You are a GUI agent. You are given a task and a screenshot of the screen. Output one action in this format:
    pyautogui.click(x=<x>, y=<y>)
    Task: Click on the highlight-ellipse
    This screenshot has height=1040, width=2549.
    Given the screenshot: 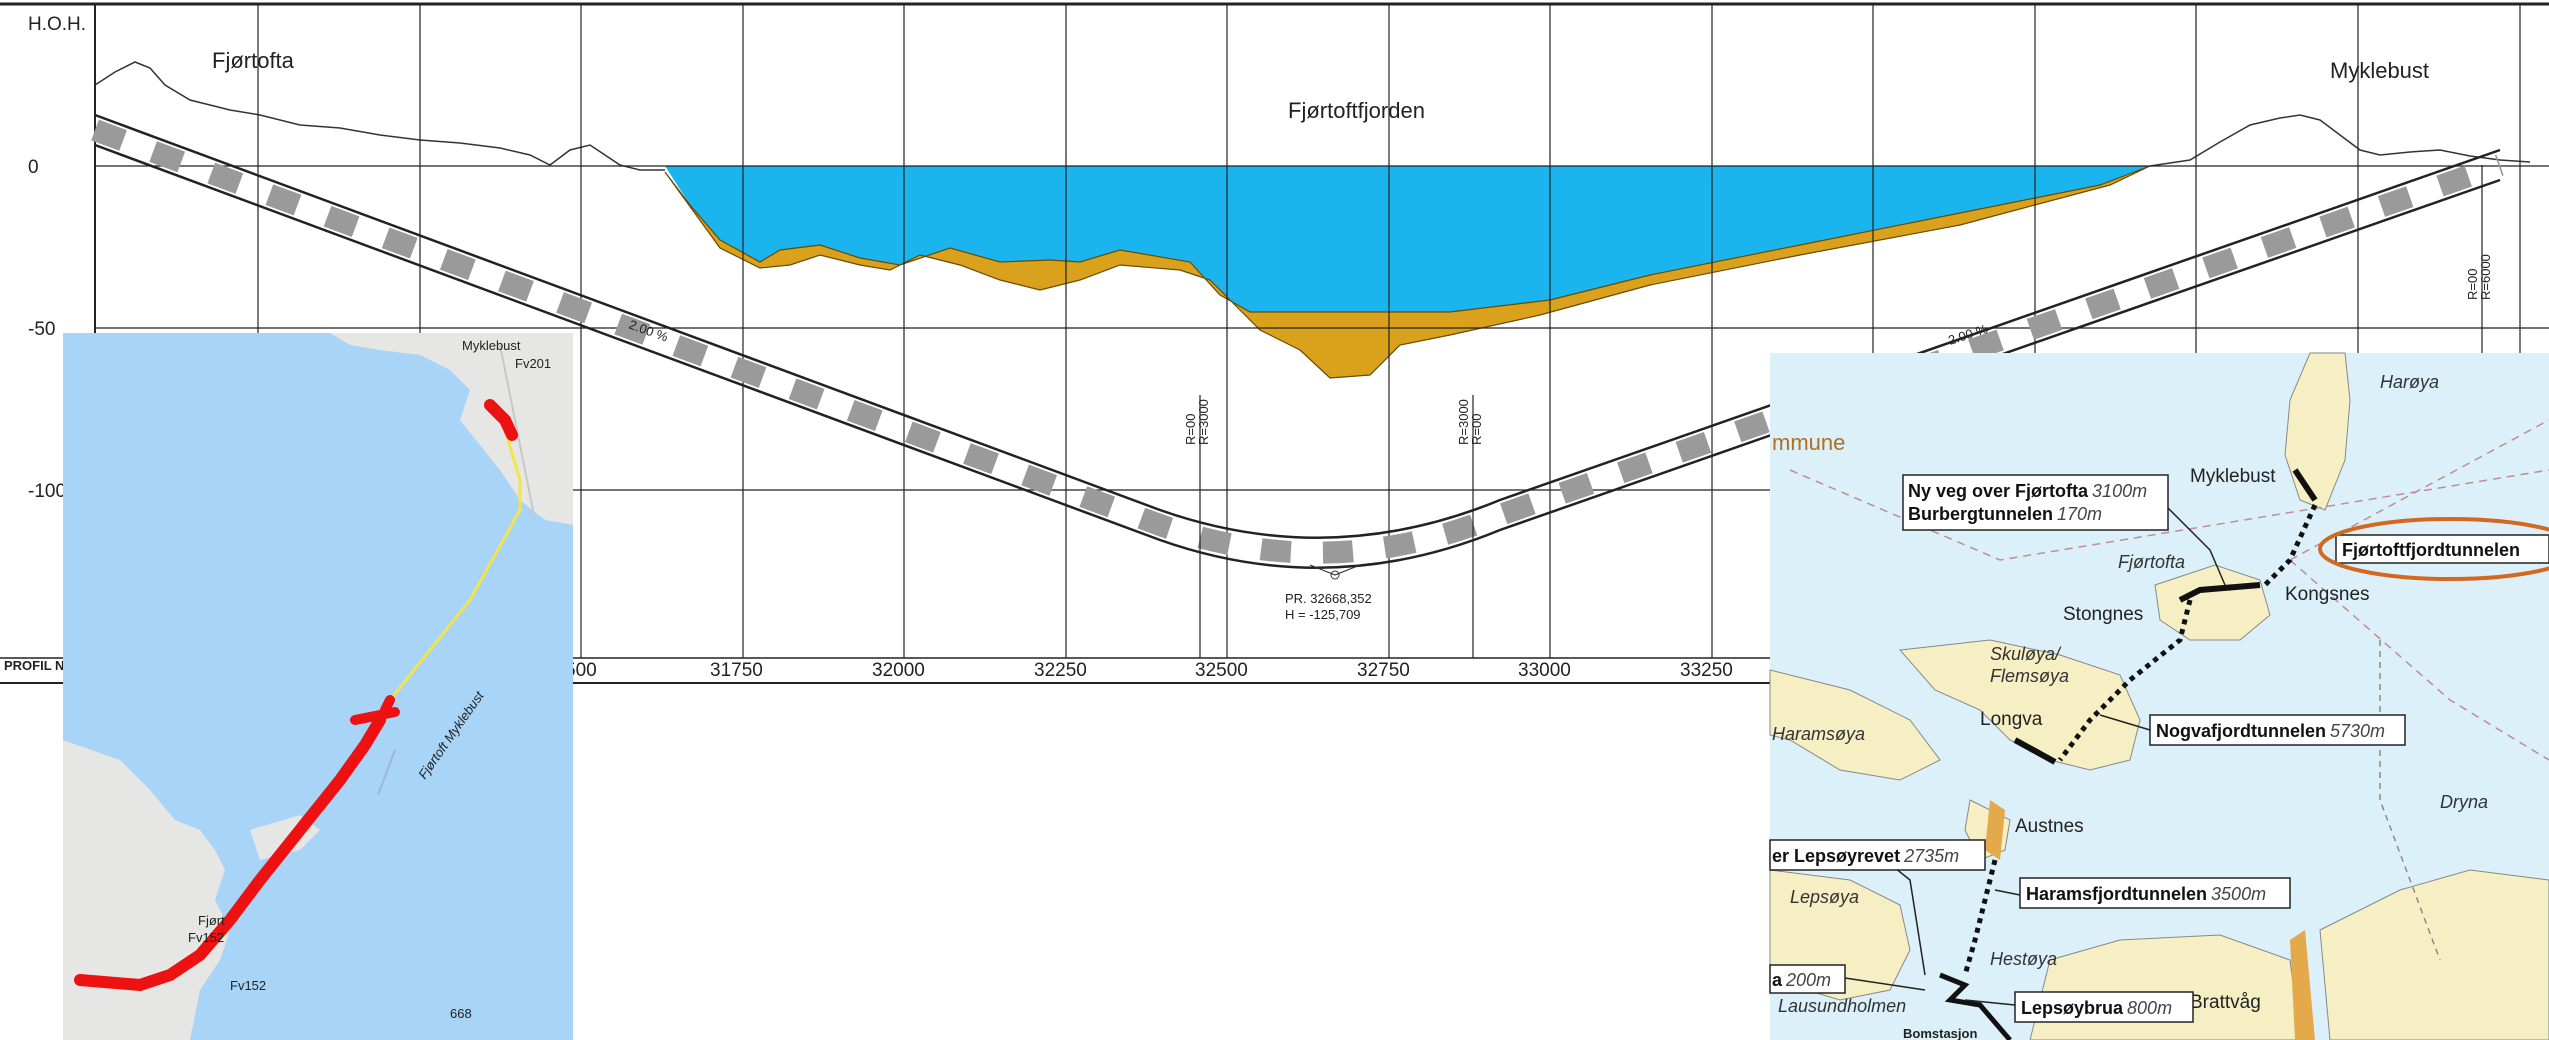 What is the action you would take?
    pyautogui.click(x=2433, y=549)
    